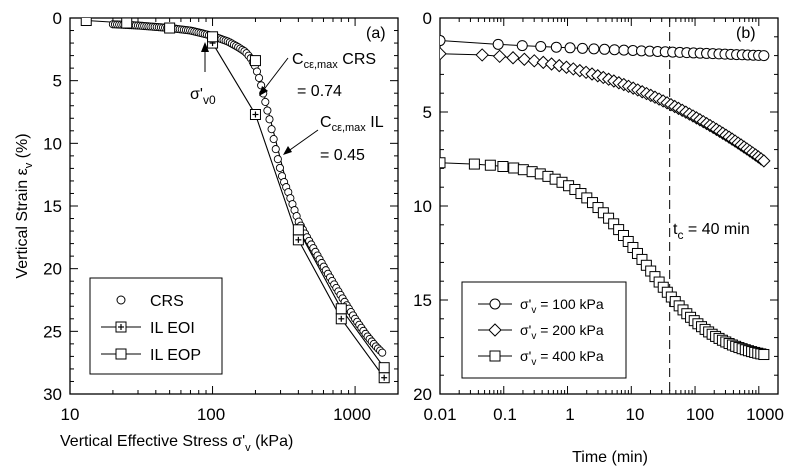 The width and height of the screenshot is (798, 474). What do you see at coordinates (562, 306) in the screenshot?
I see `legend-label-100kpa: σ'v = 100 kPa` at bounding box center [562, 306].